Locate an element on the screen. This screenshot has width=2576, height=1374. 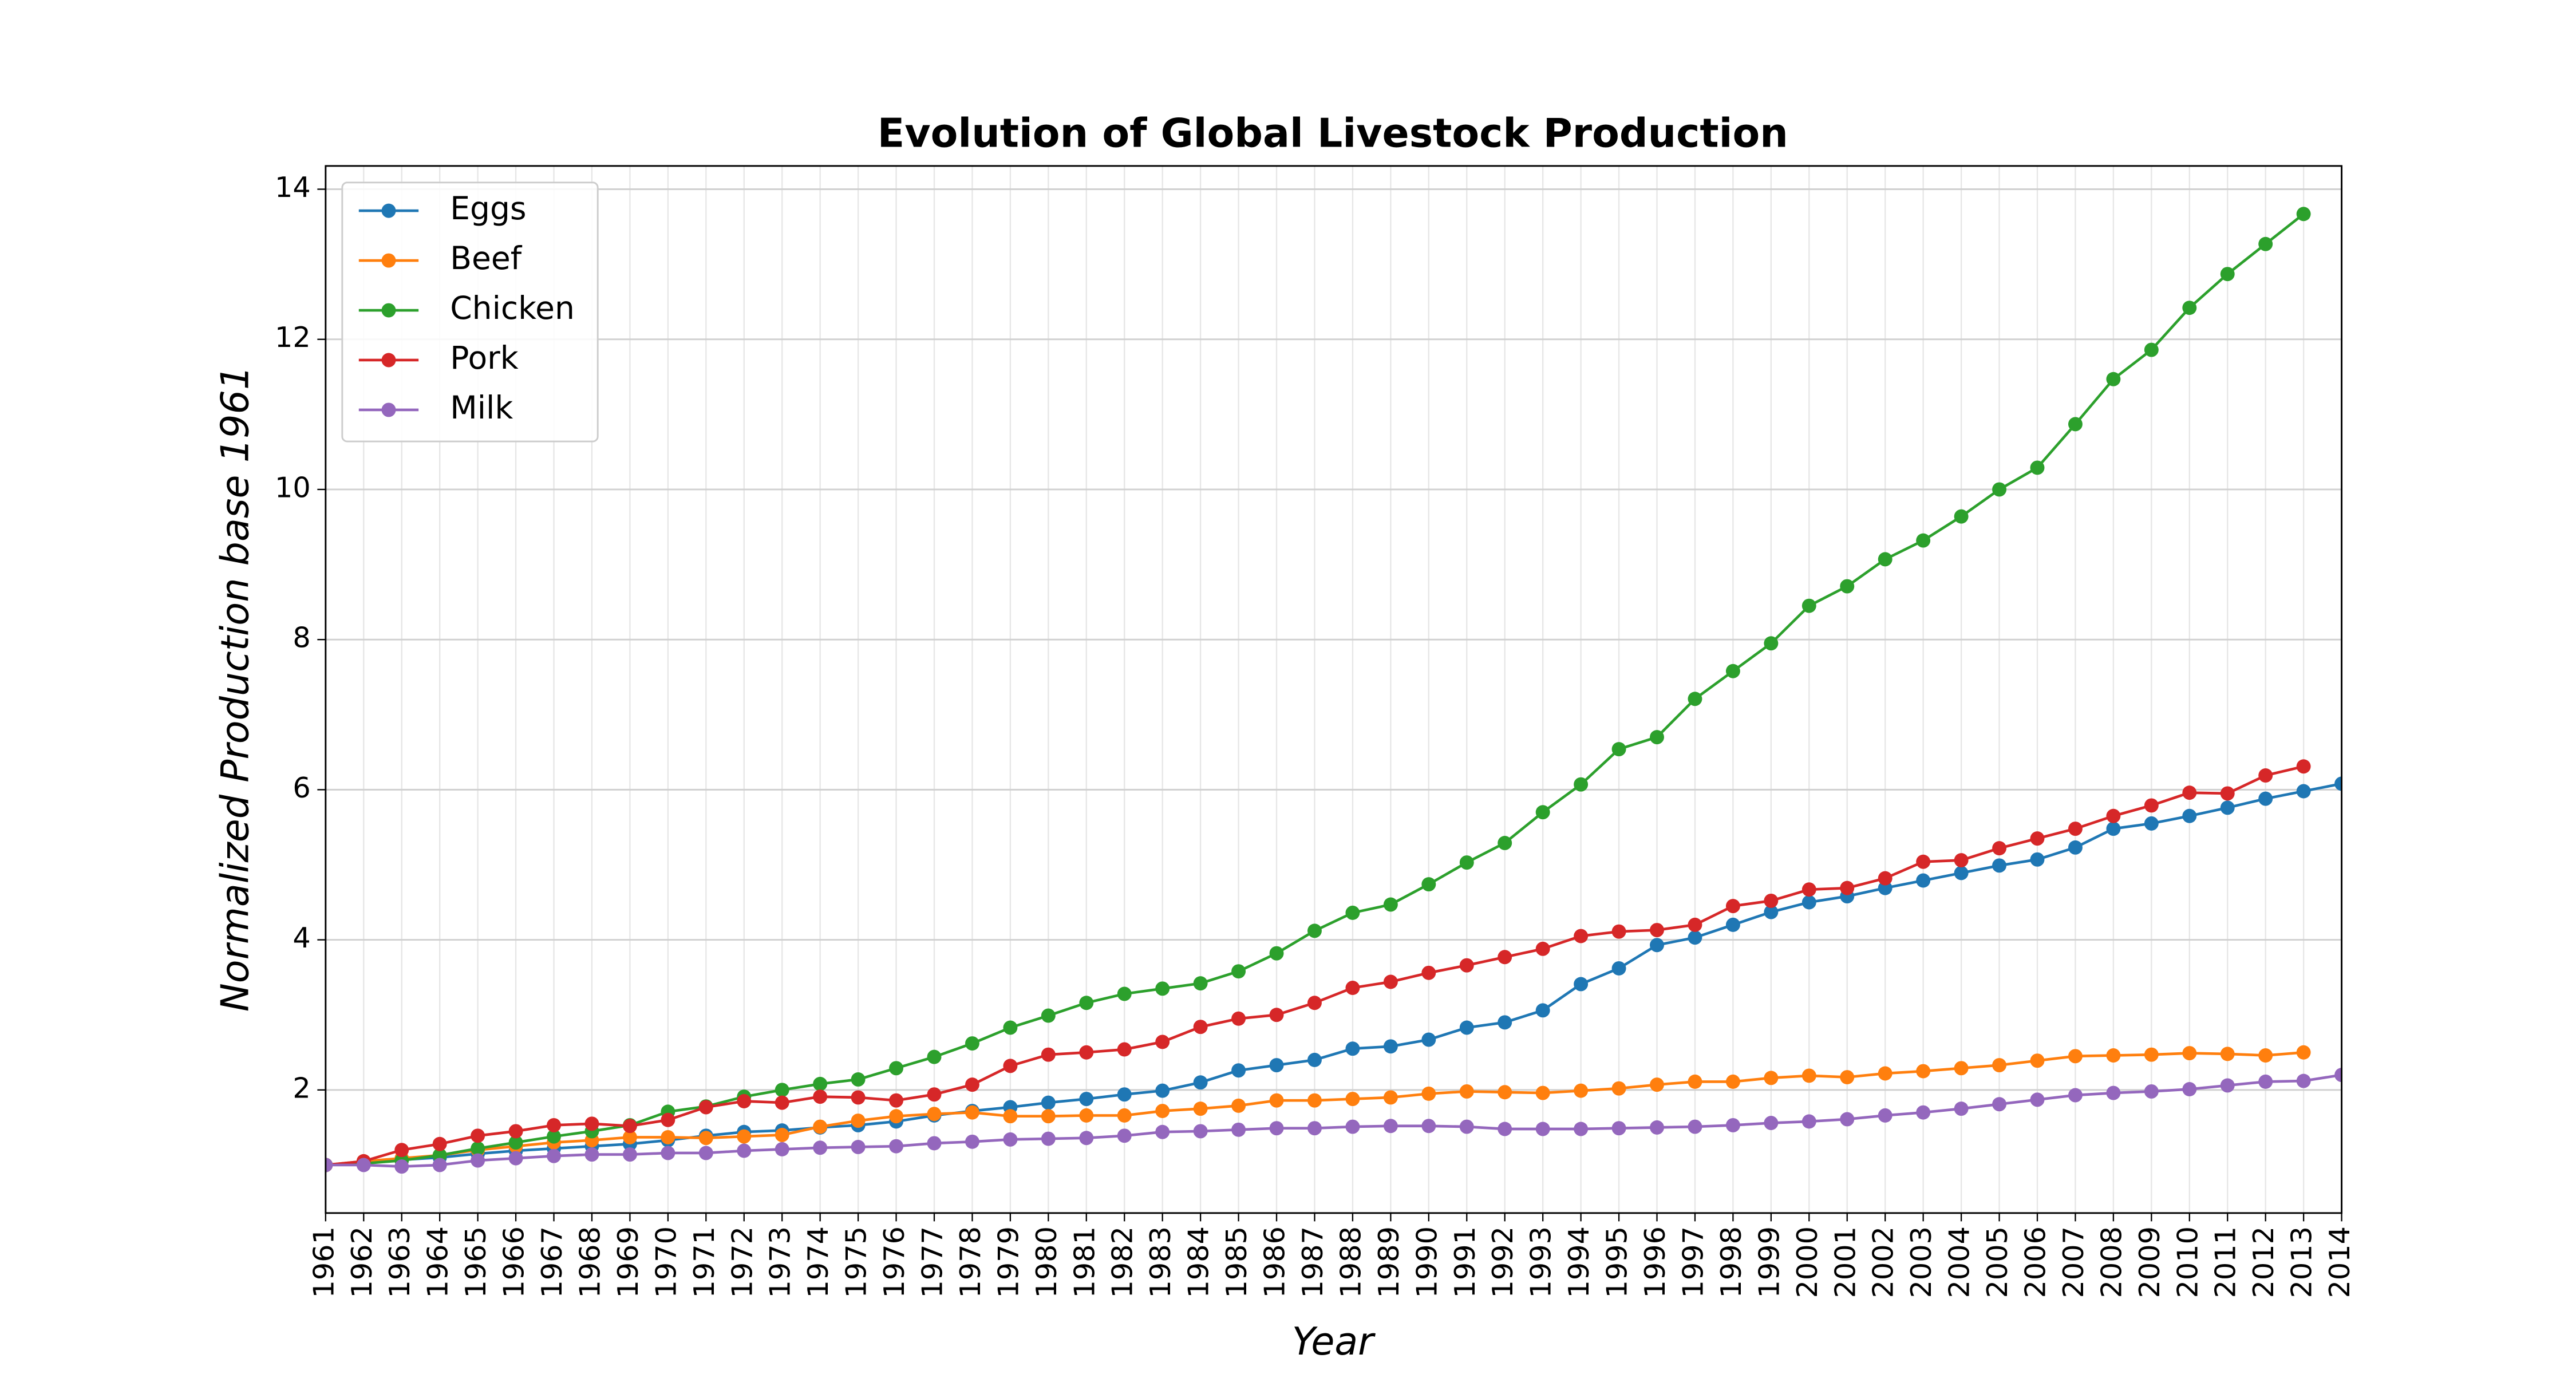
x-tick-label: 2003 is located at coordinates (1921, 1262).